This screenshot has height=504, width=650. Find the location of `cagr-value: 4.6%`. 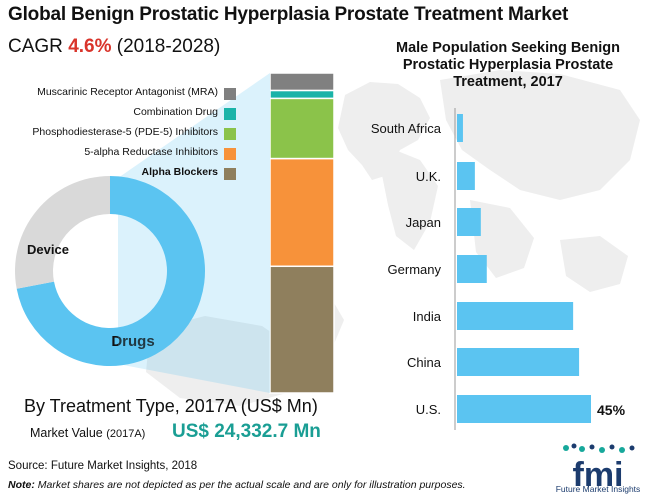

cagr-value: 4.6% is located at coordinates (90, 46).